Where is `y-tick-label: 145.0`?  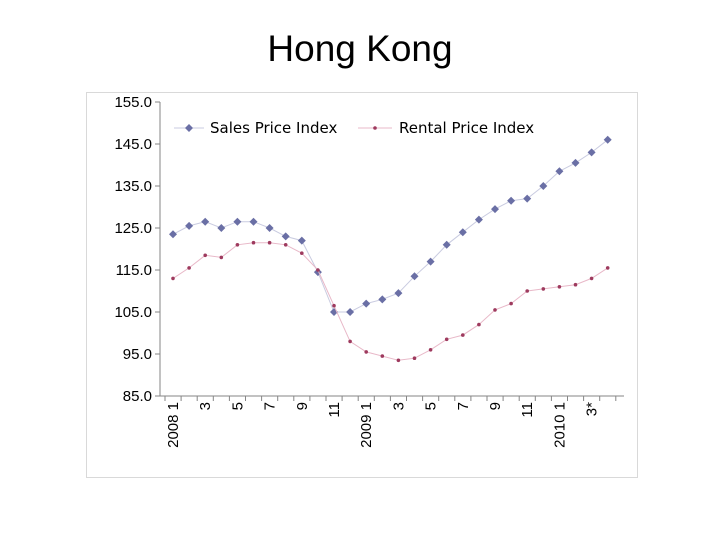 y-tick-label: 145.0 is located at coordinates (133, 144).